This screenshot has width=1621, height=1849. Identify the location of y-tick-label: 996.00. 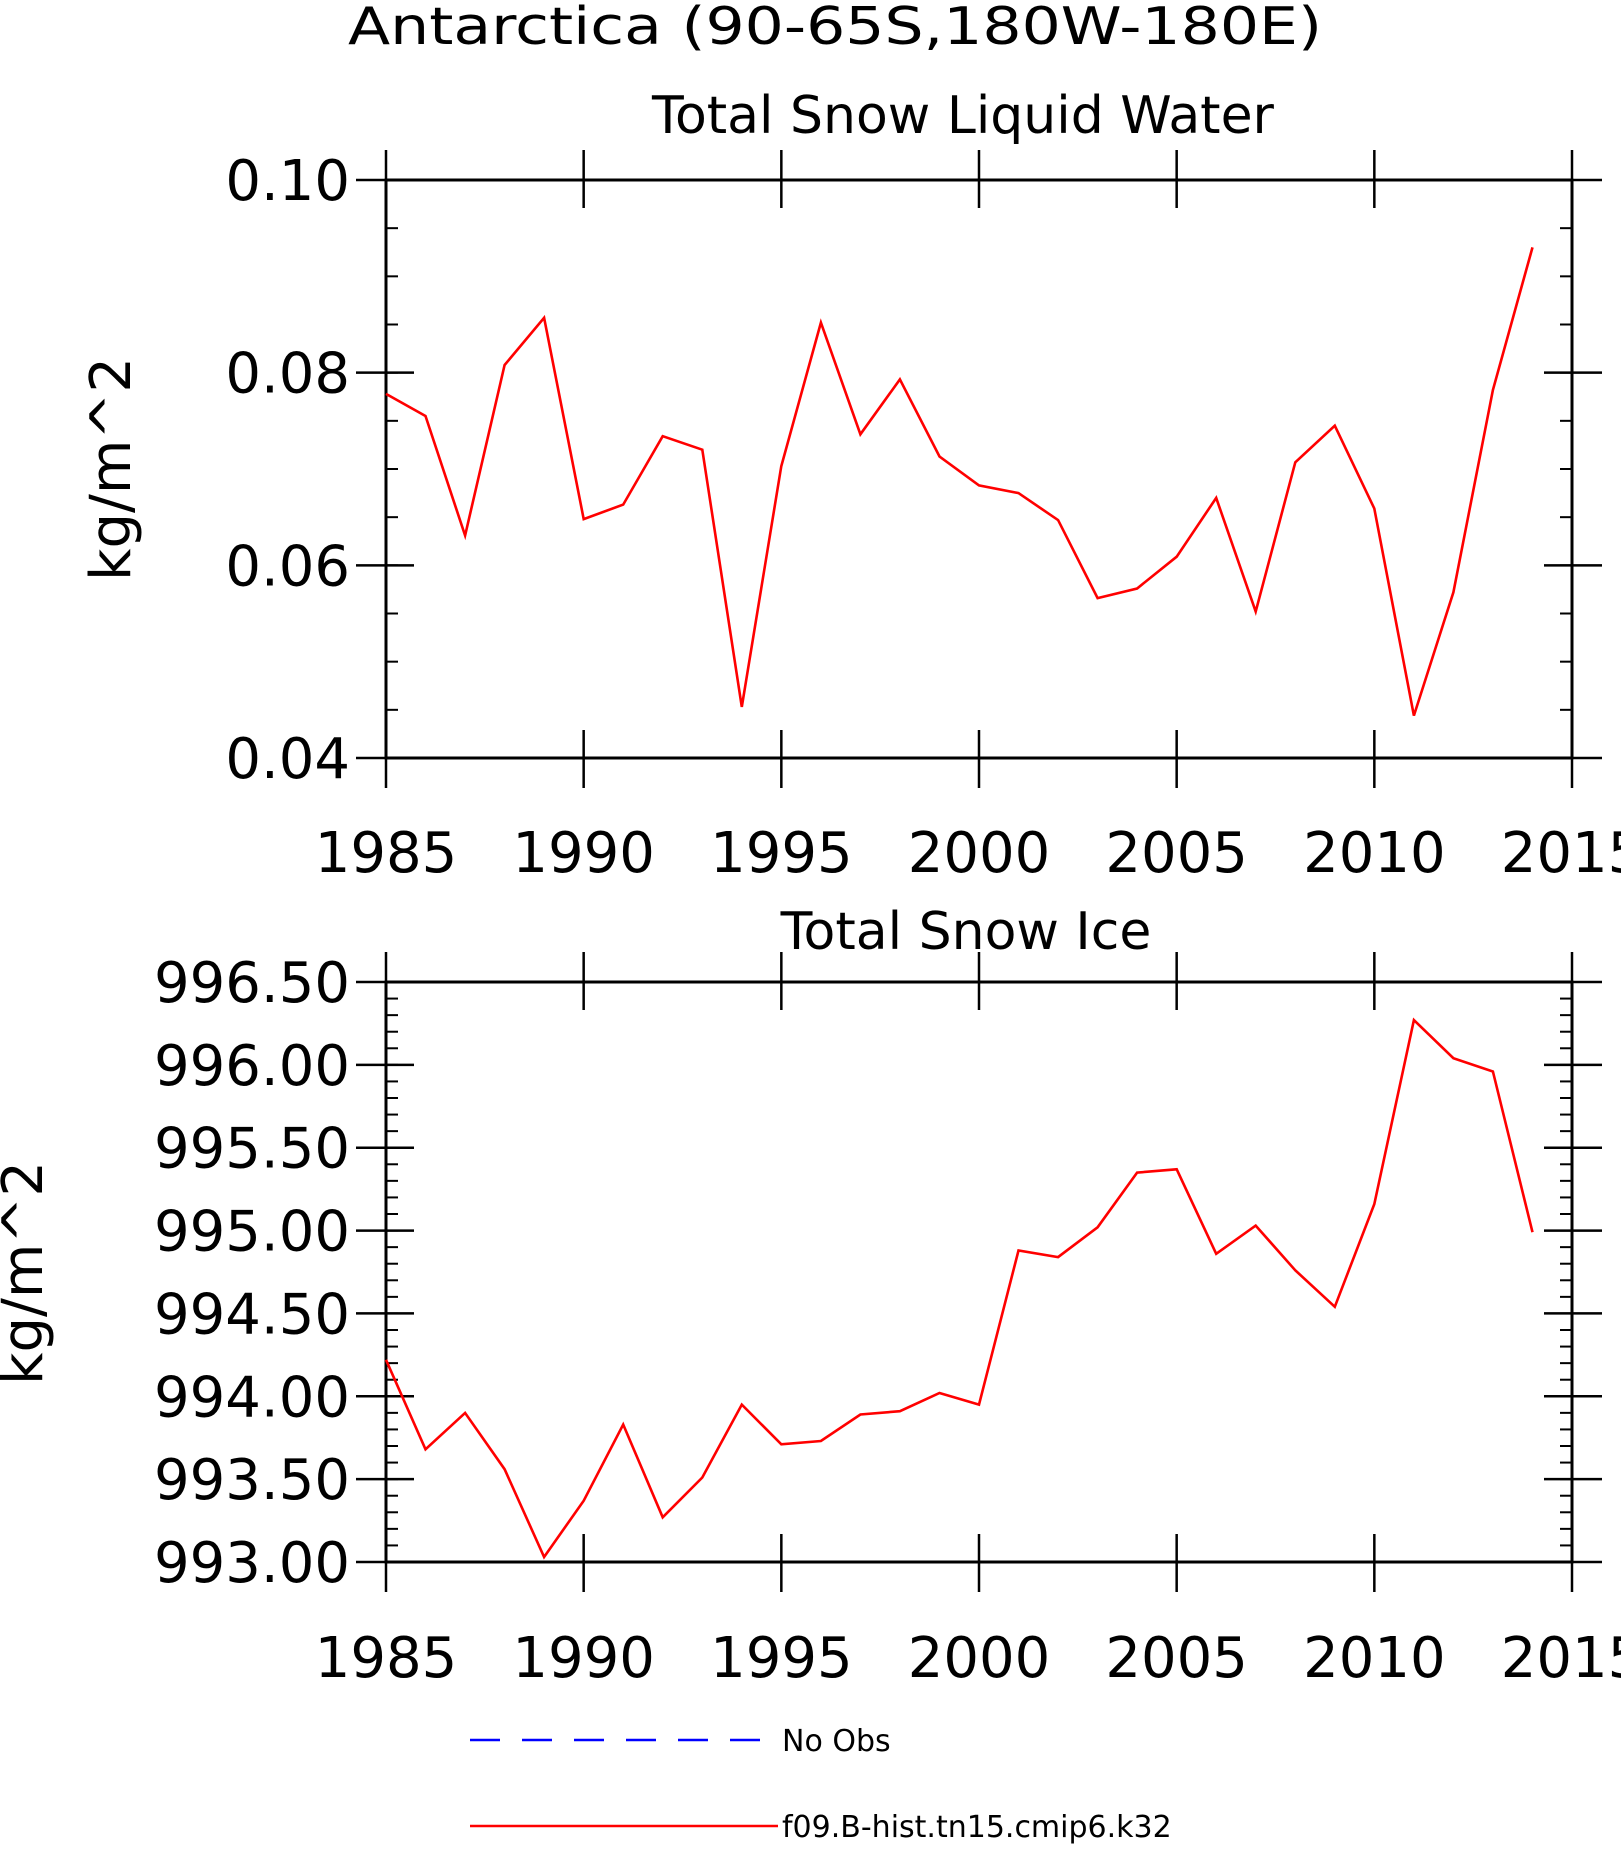
(252, 1066).